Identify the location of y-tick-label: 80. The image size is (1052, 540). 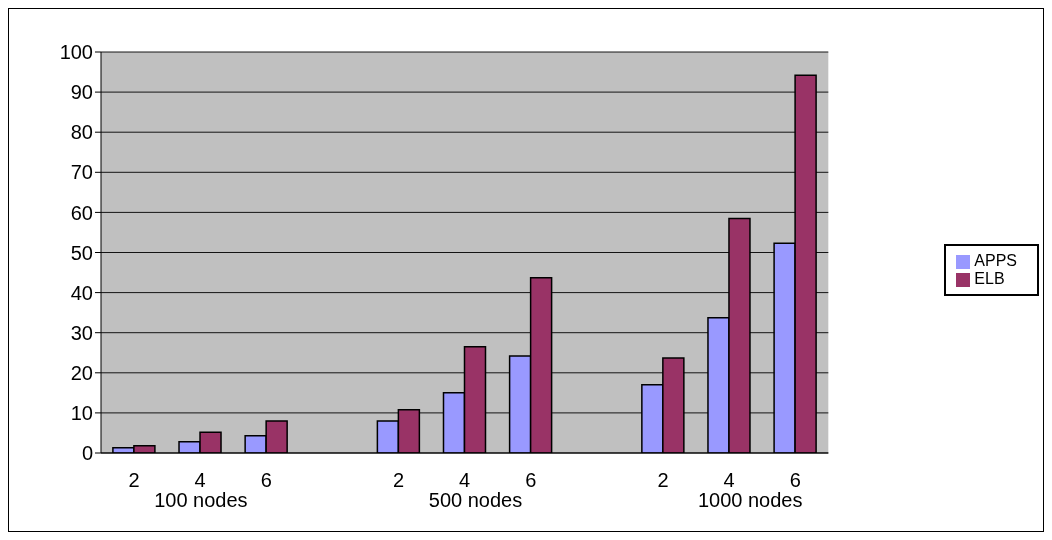
(81, 132).